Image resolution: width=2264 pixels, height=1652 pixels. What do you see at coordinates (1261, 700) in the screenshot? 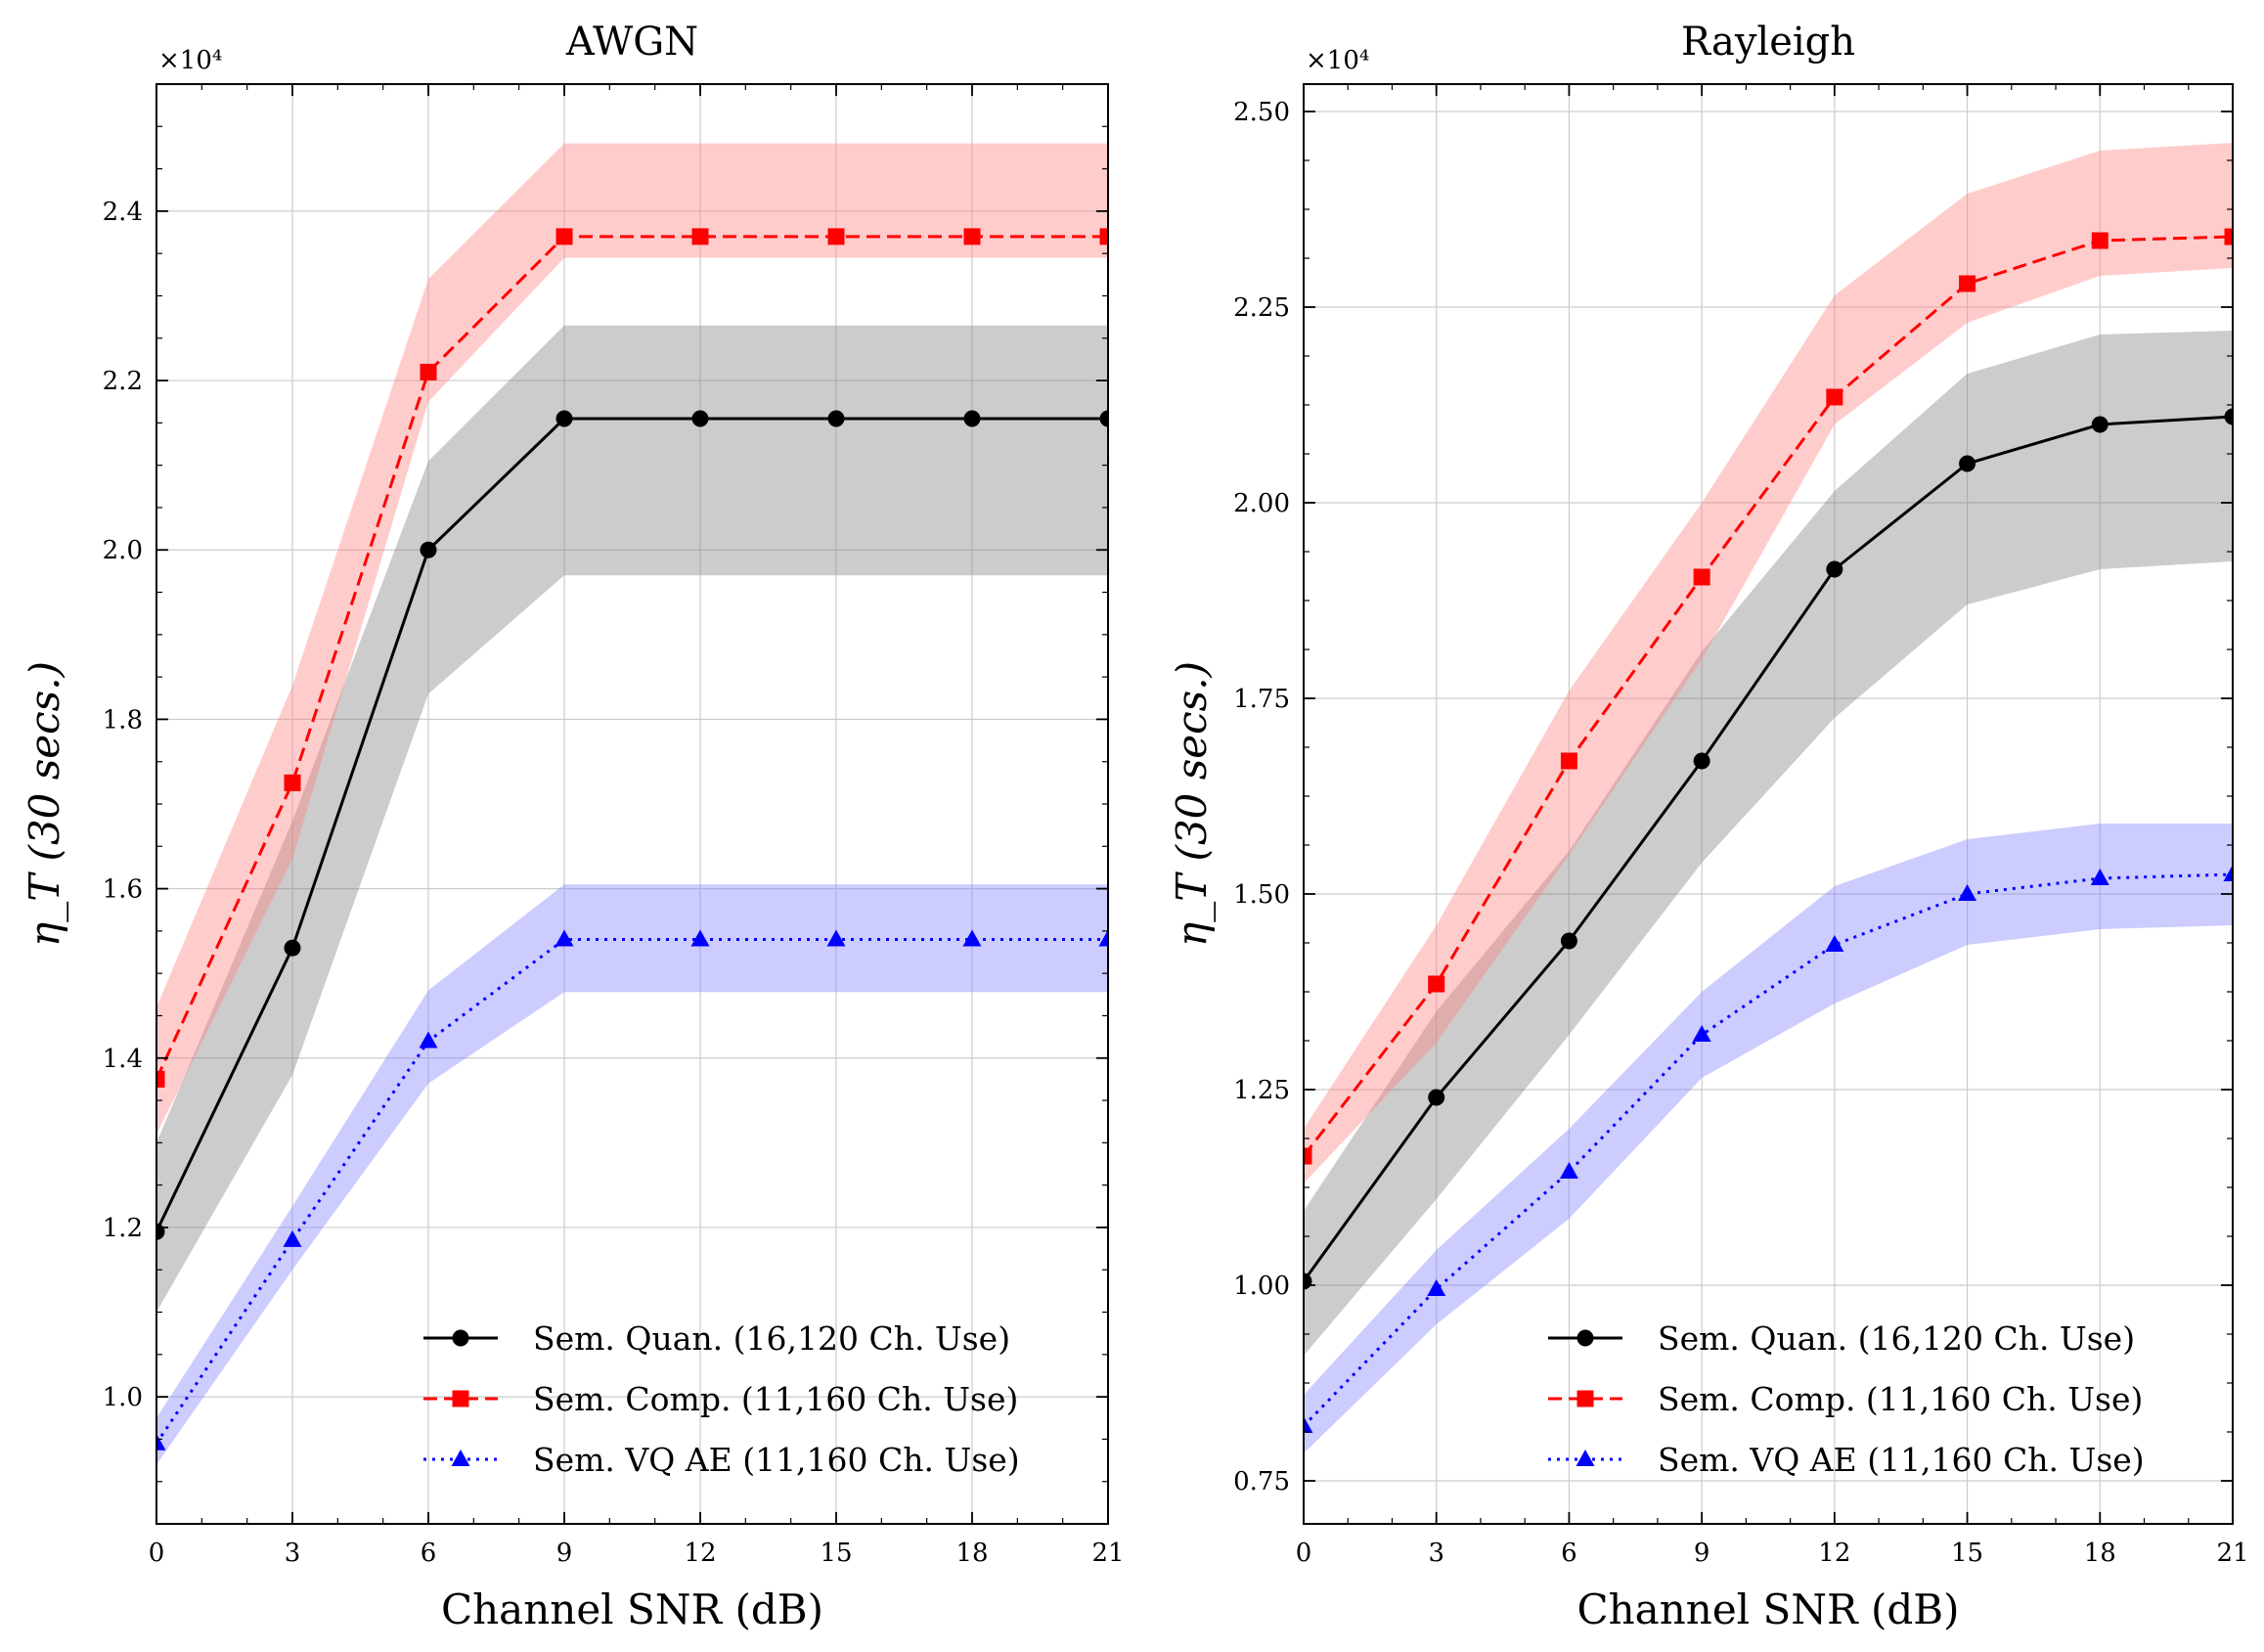
I see `y-tick-label: 1.75` at bounding box center [1261, 700].